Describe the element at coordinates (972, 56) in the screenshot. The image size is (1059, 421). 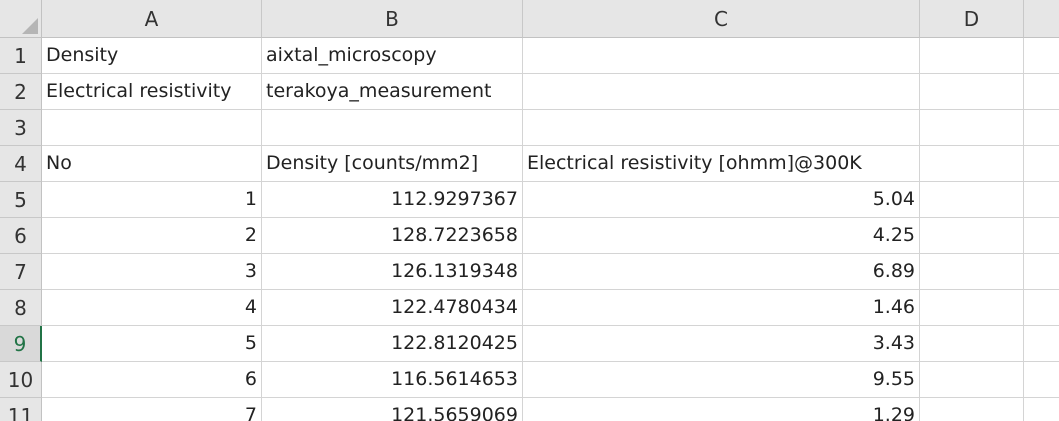
I see `cell-d1` at that location.